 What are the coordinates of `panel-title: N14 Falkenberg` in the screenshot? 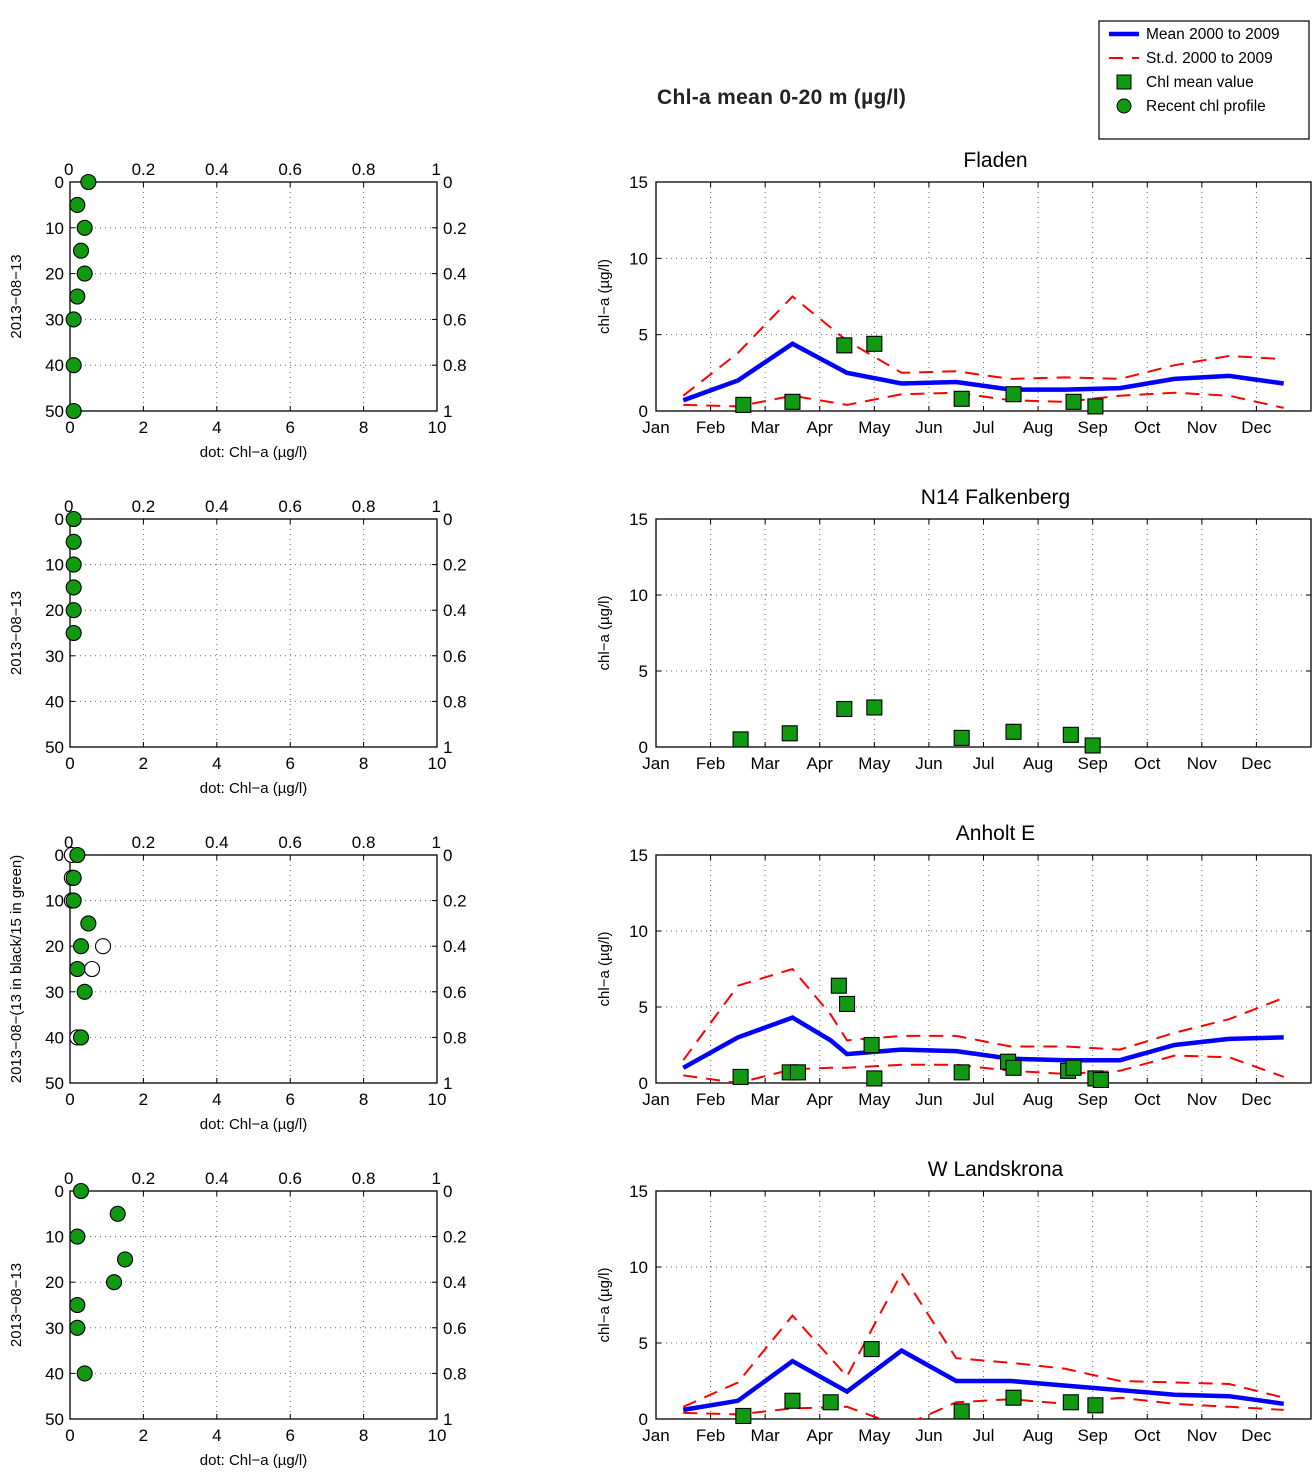 It's located at (995, 497).